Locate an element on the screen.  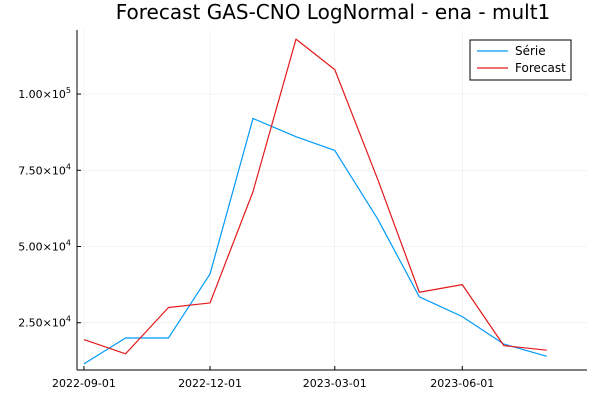
x-tick-label: 2023-06-01 is located at coordinates (462, 383).